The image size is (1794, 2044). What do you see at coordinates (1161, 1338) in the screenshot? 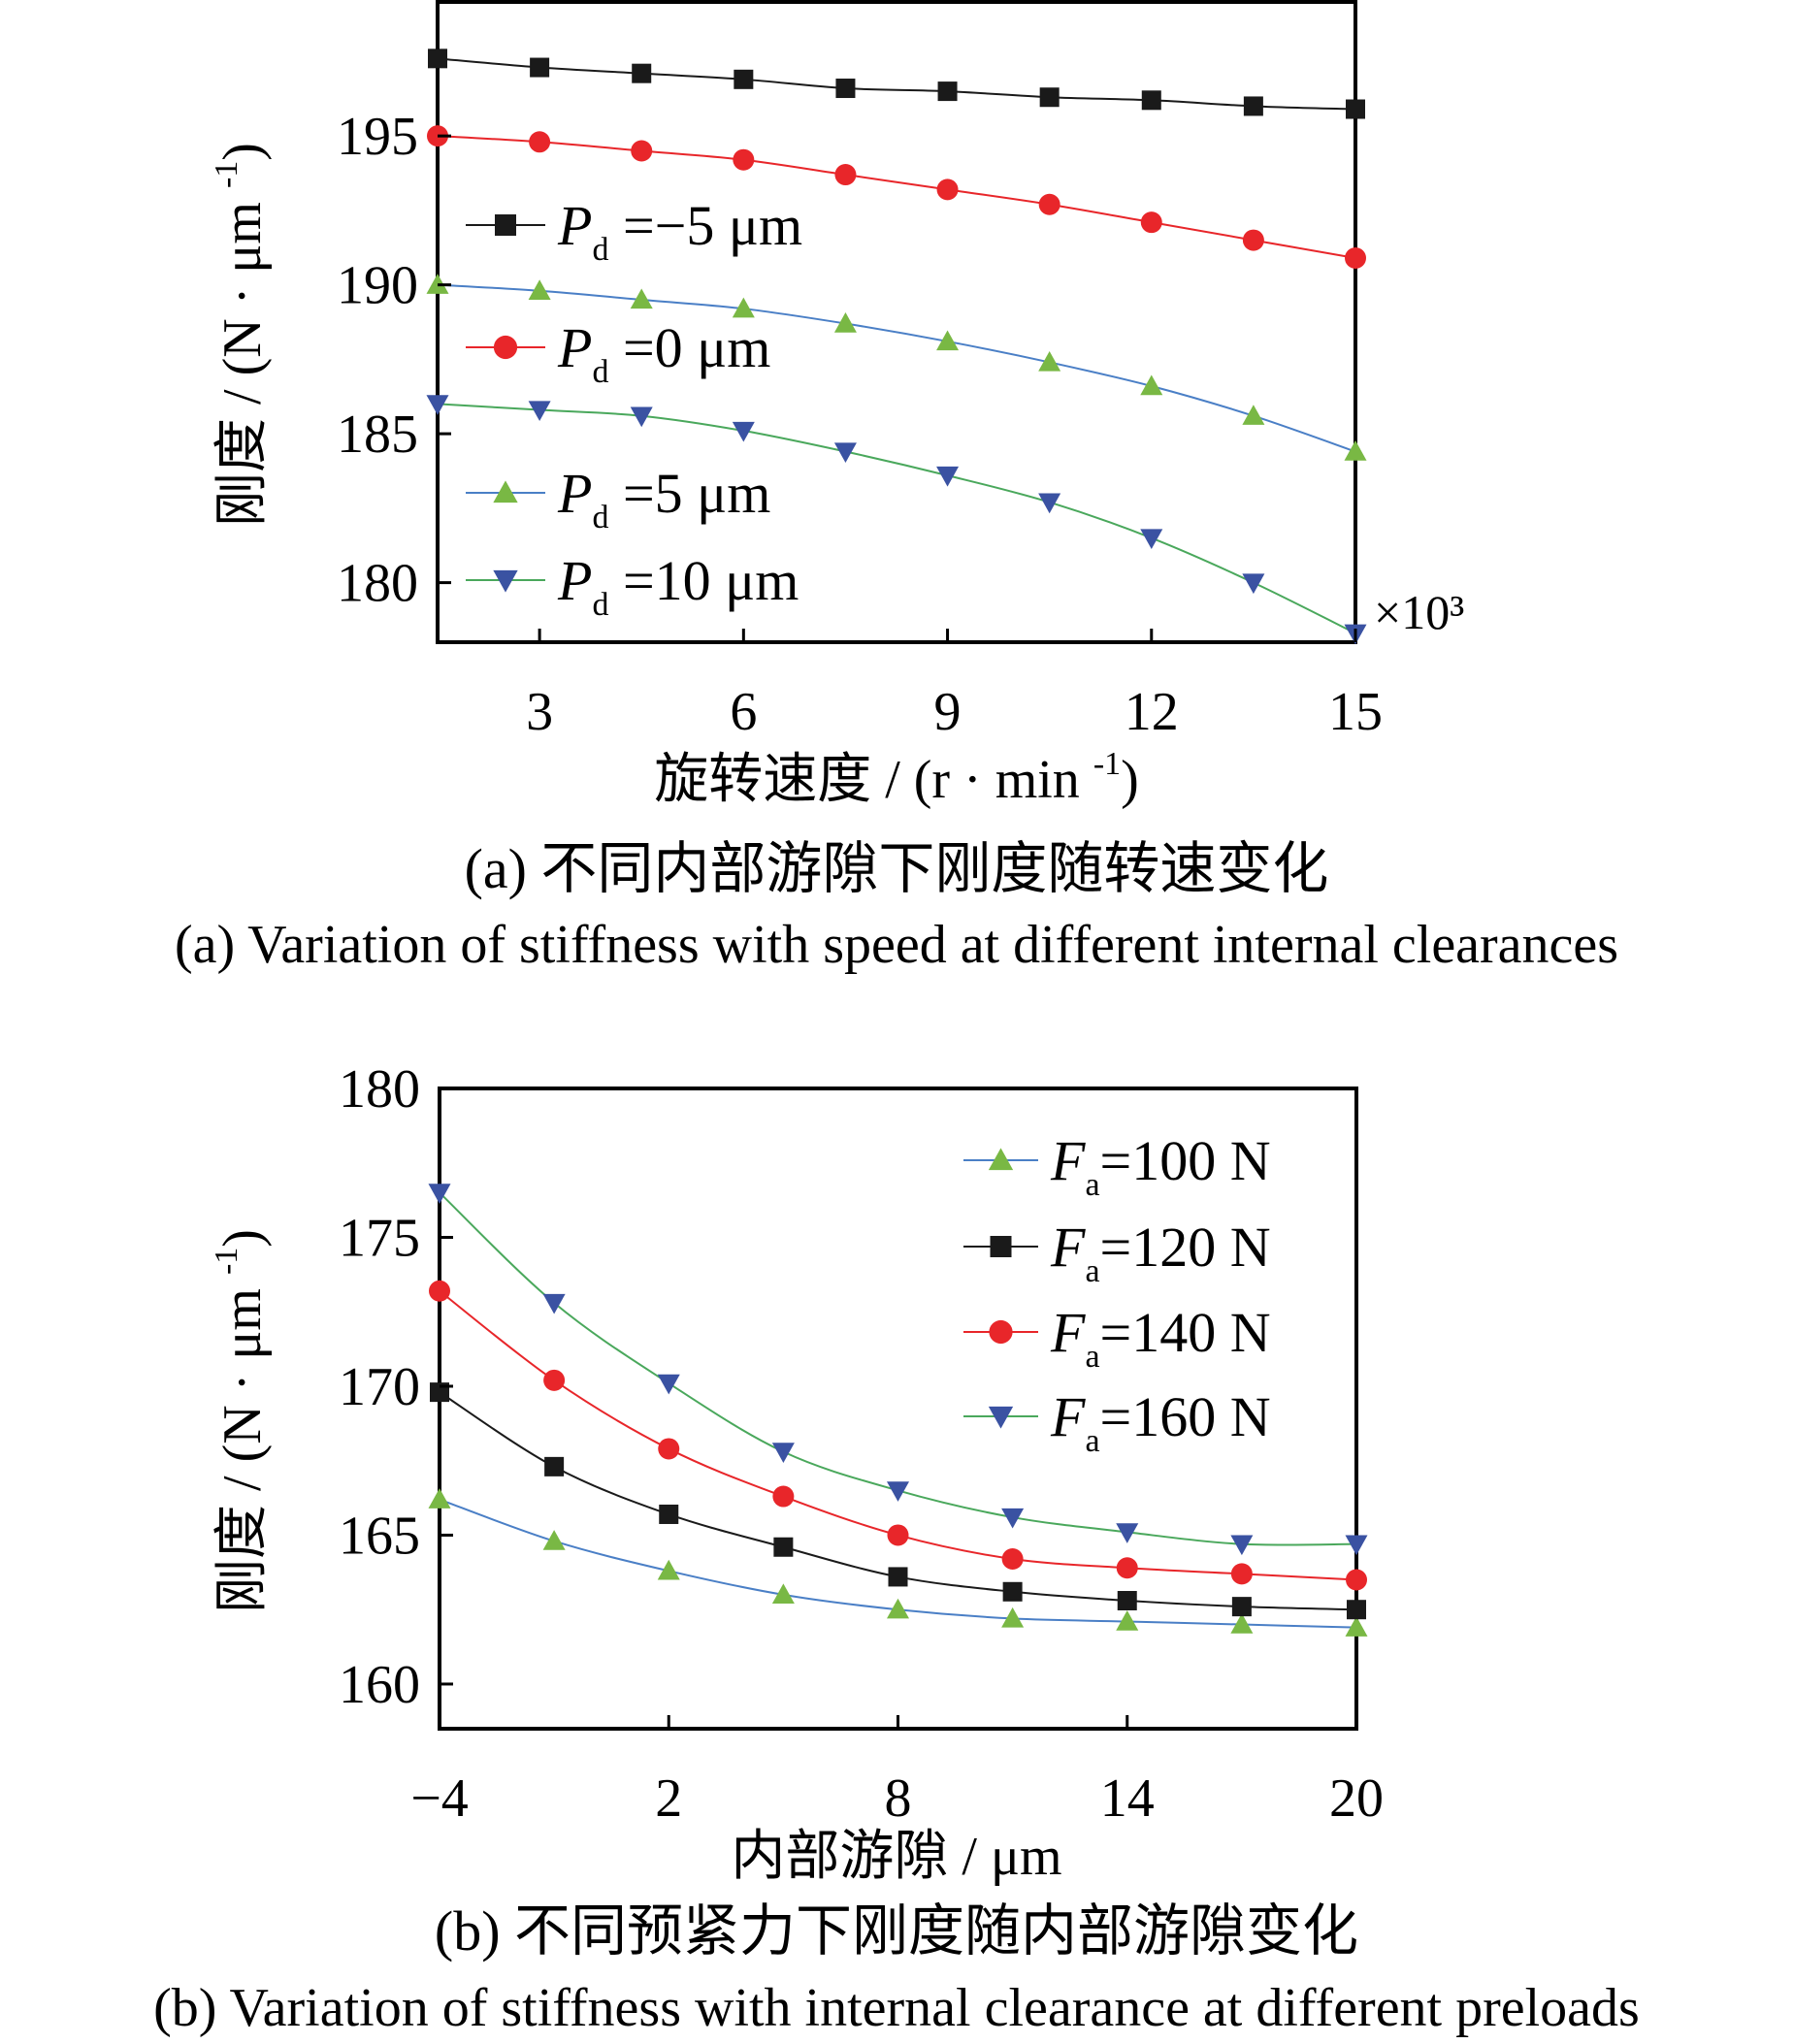
I see `legend-label: Fa=140 N` at bounding box center [1161, 1338].